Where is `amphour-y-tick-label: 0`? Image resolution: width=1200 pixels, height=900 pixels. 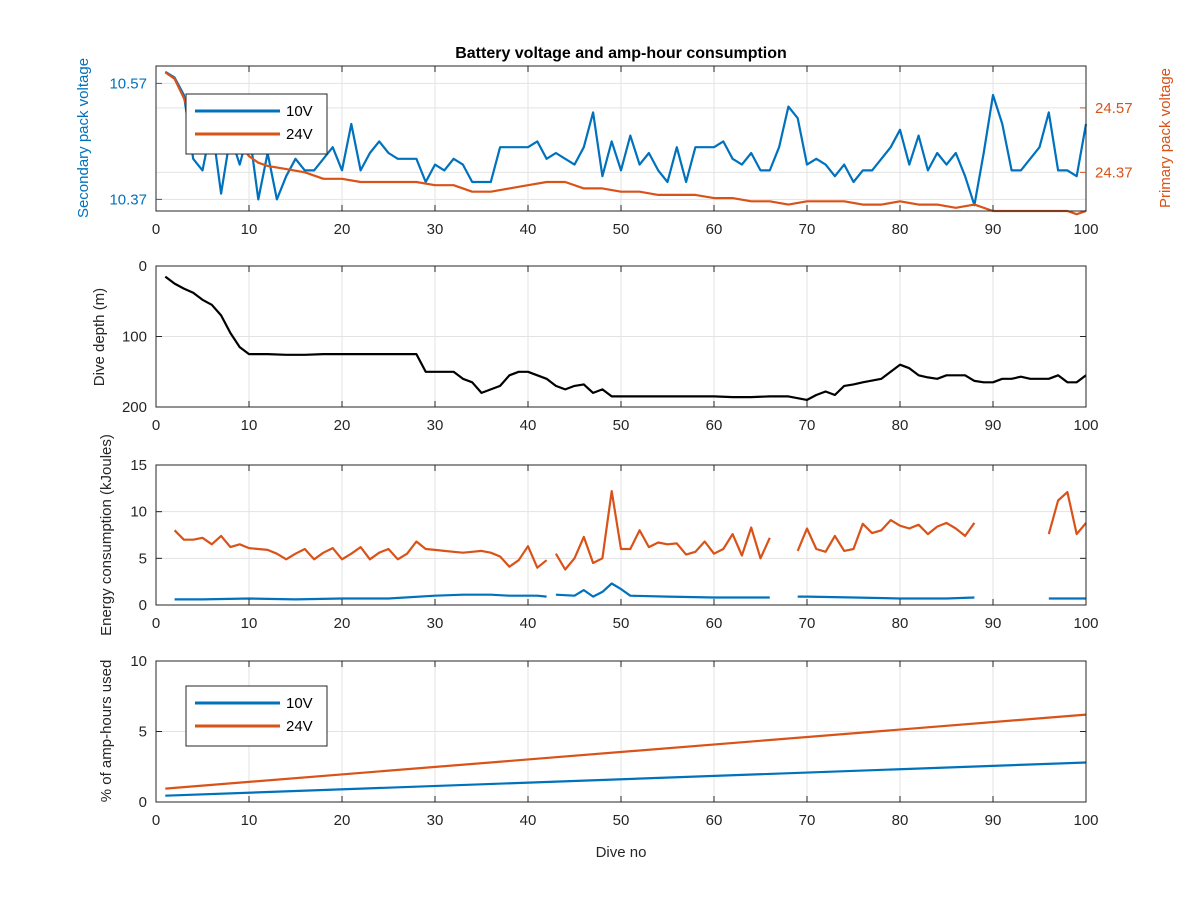
amphour-y-tick-label: 0 is located at coordinates (143, 802).